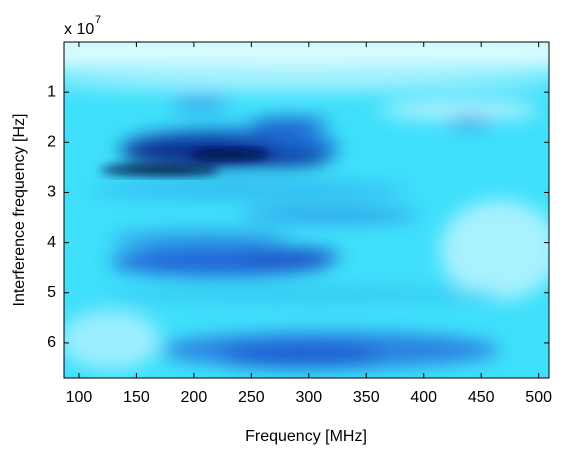  I want to click on y-tick-label: 6, so click(51, 342).